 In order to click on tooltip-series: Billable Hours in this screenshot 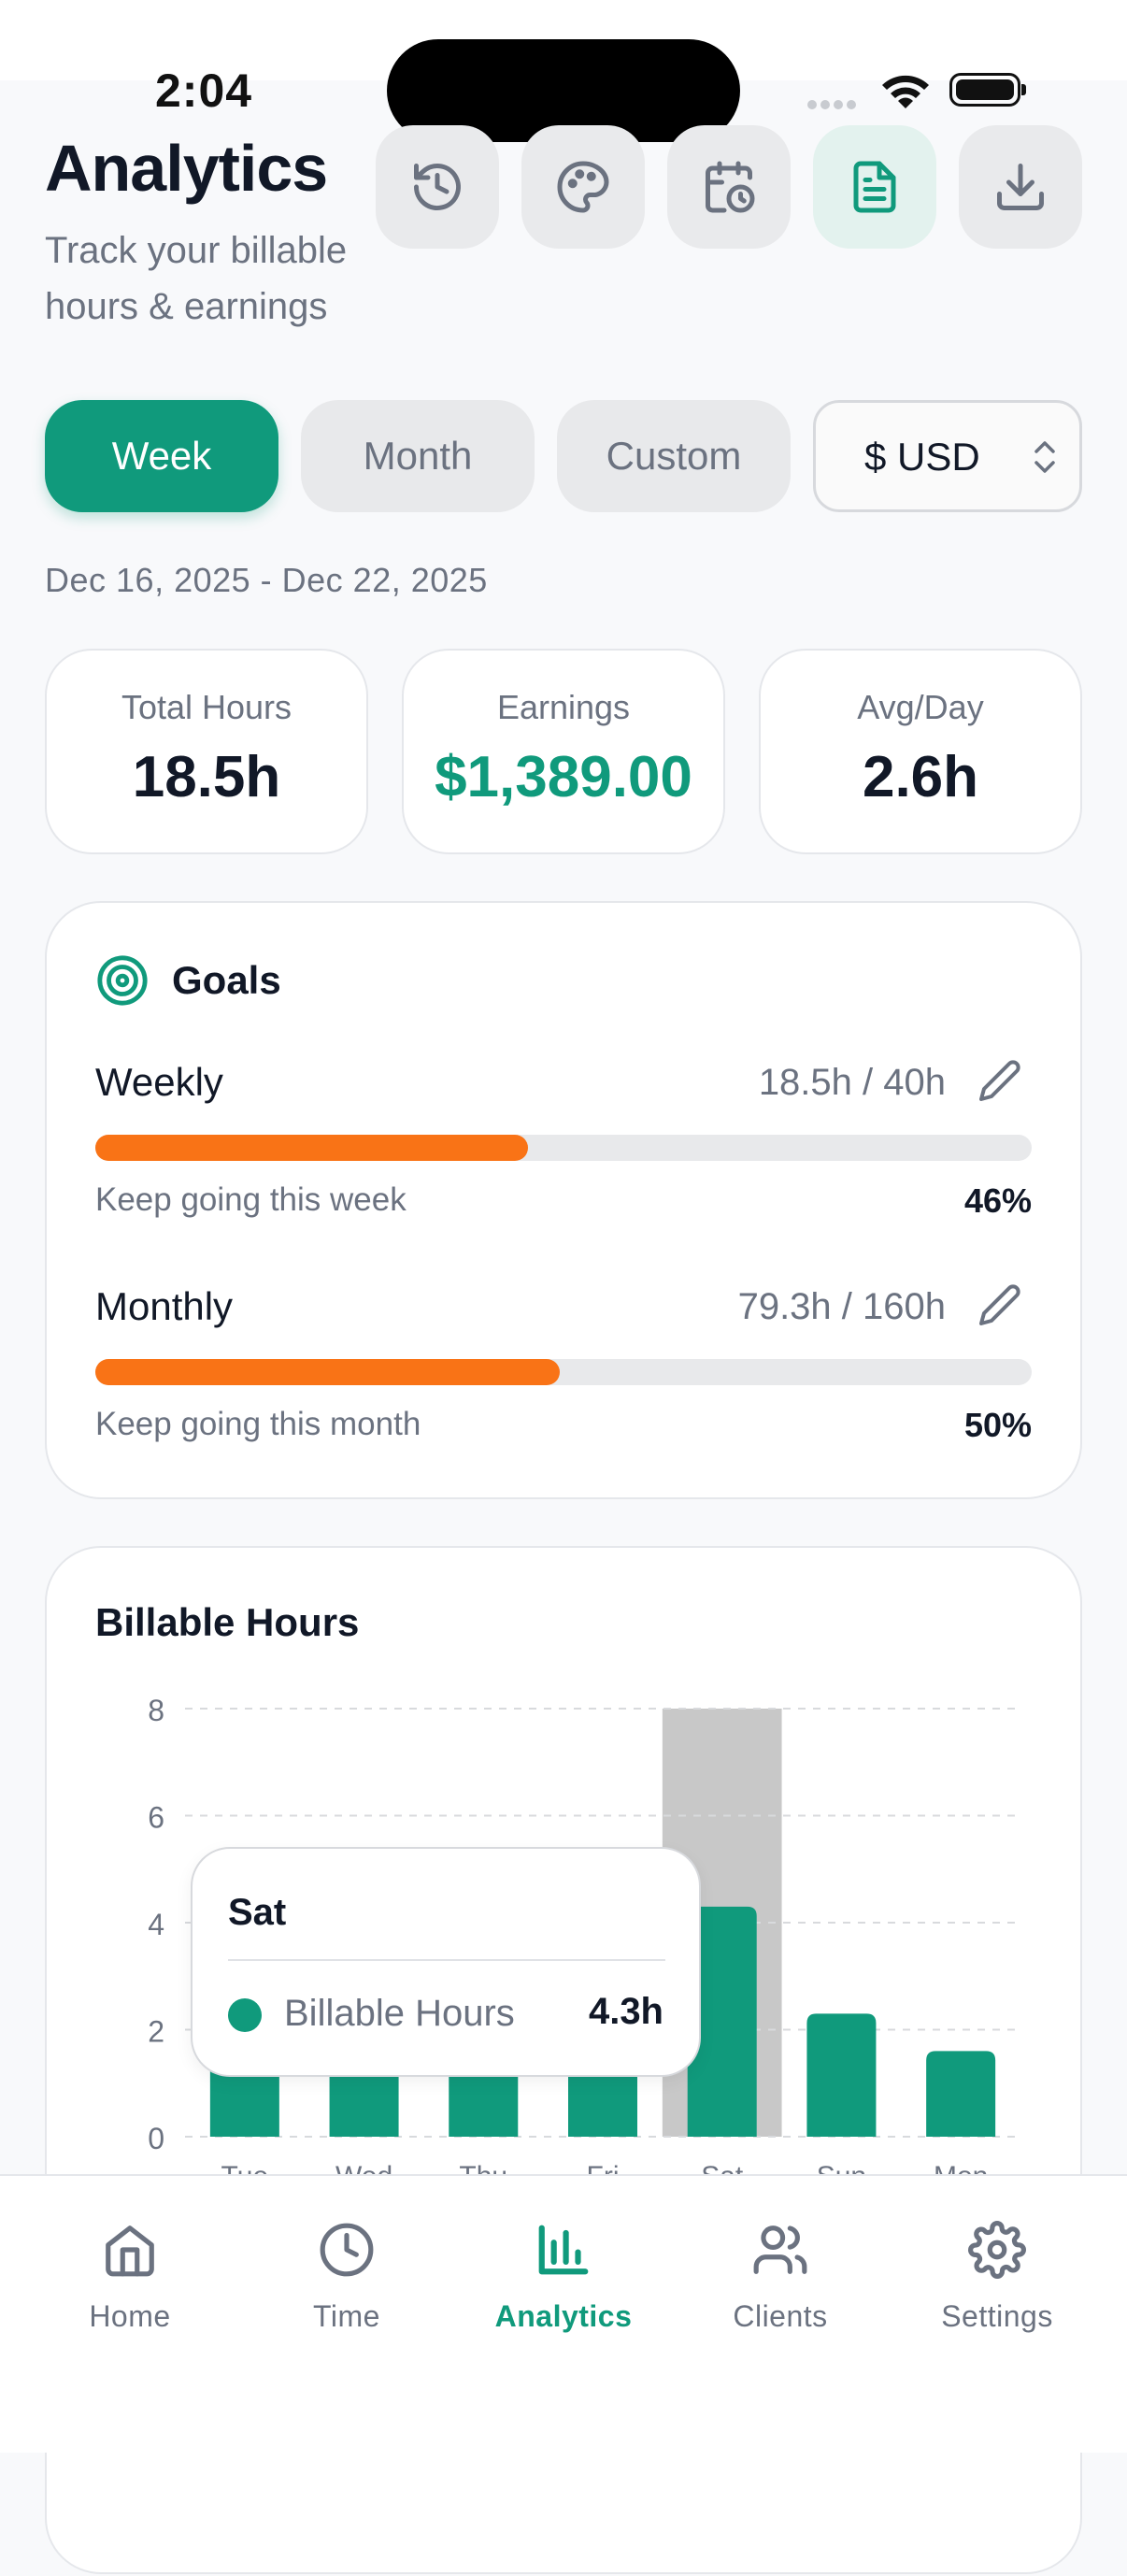, I will do `click(399, 2013)`.